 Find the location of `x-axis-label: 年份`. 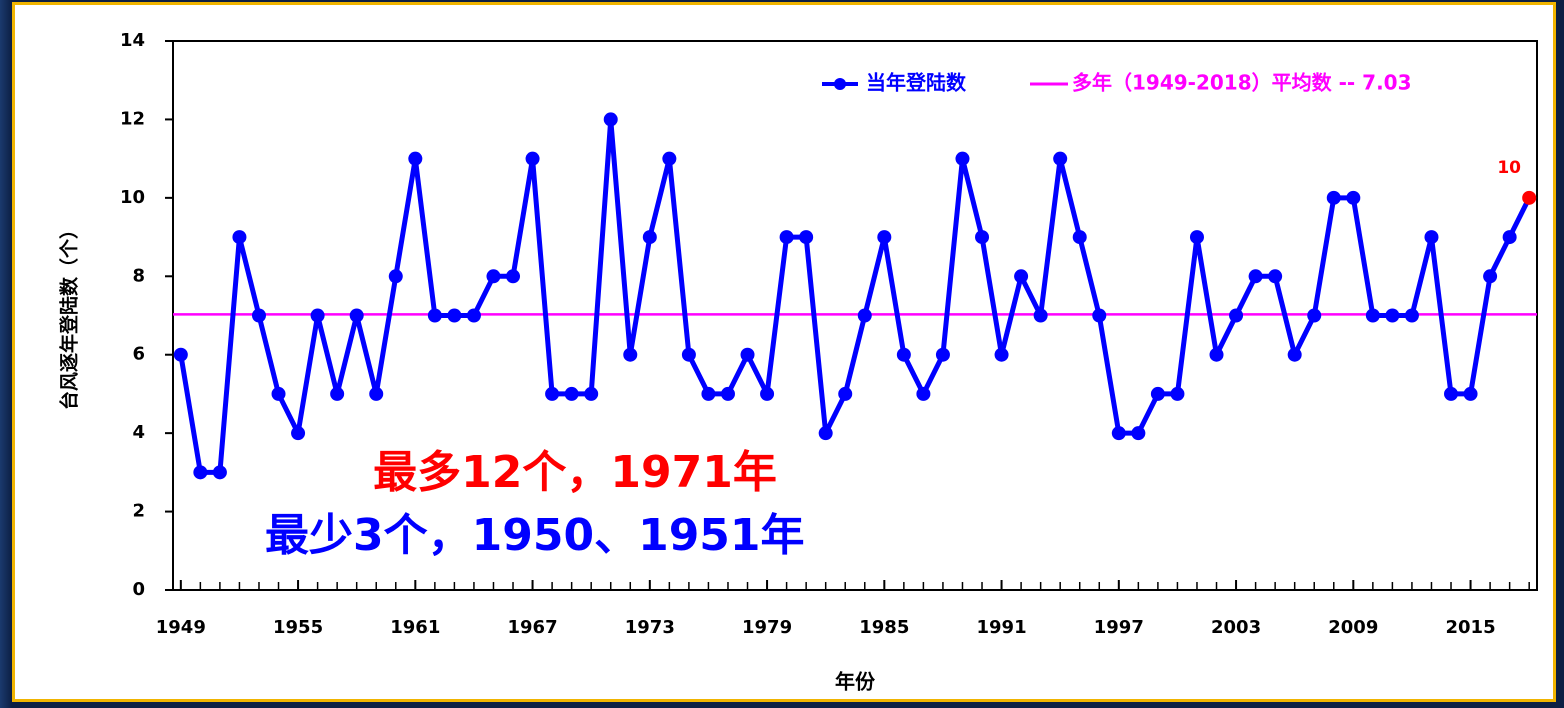

x-axis-label: 年份 is located at coordinates (855, 682).